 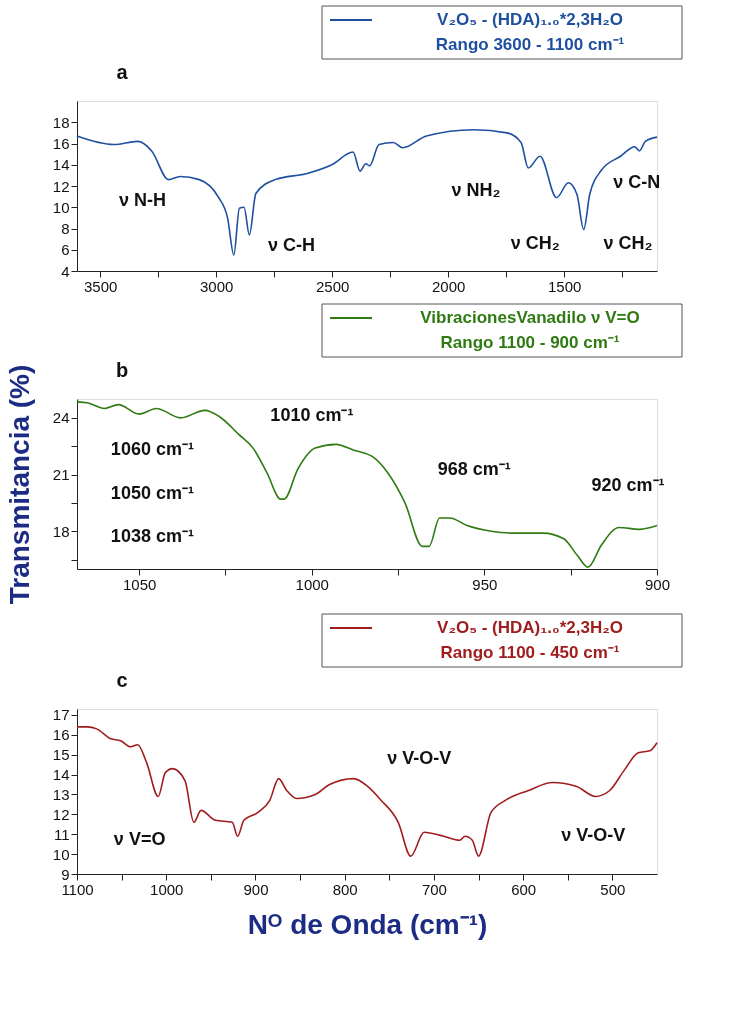 What do you see at coordinates (61, 418) in the screenshot?
I see `y-tick-label: 24` at bounding box center [61, 418].